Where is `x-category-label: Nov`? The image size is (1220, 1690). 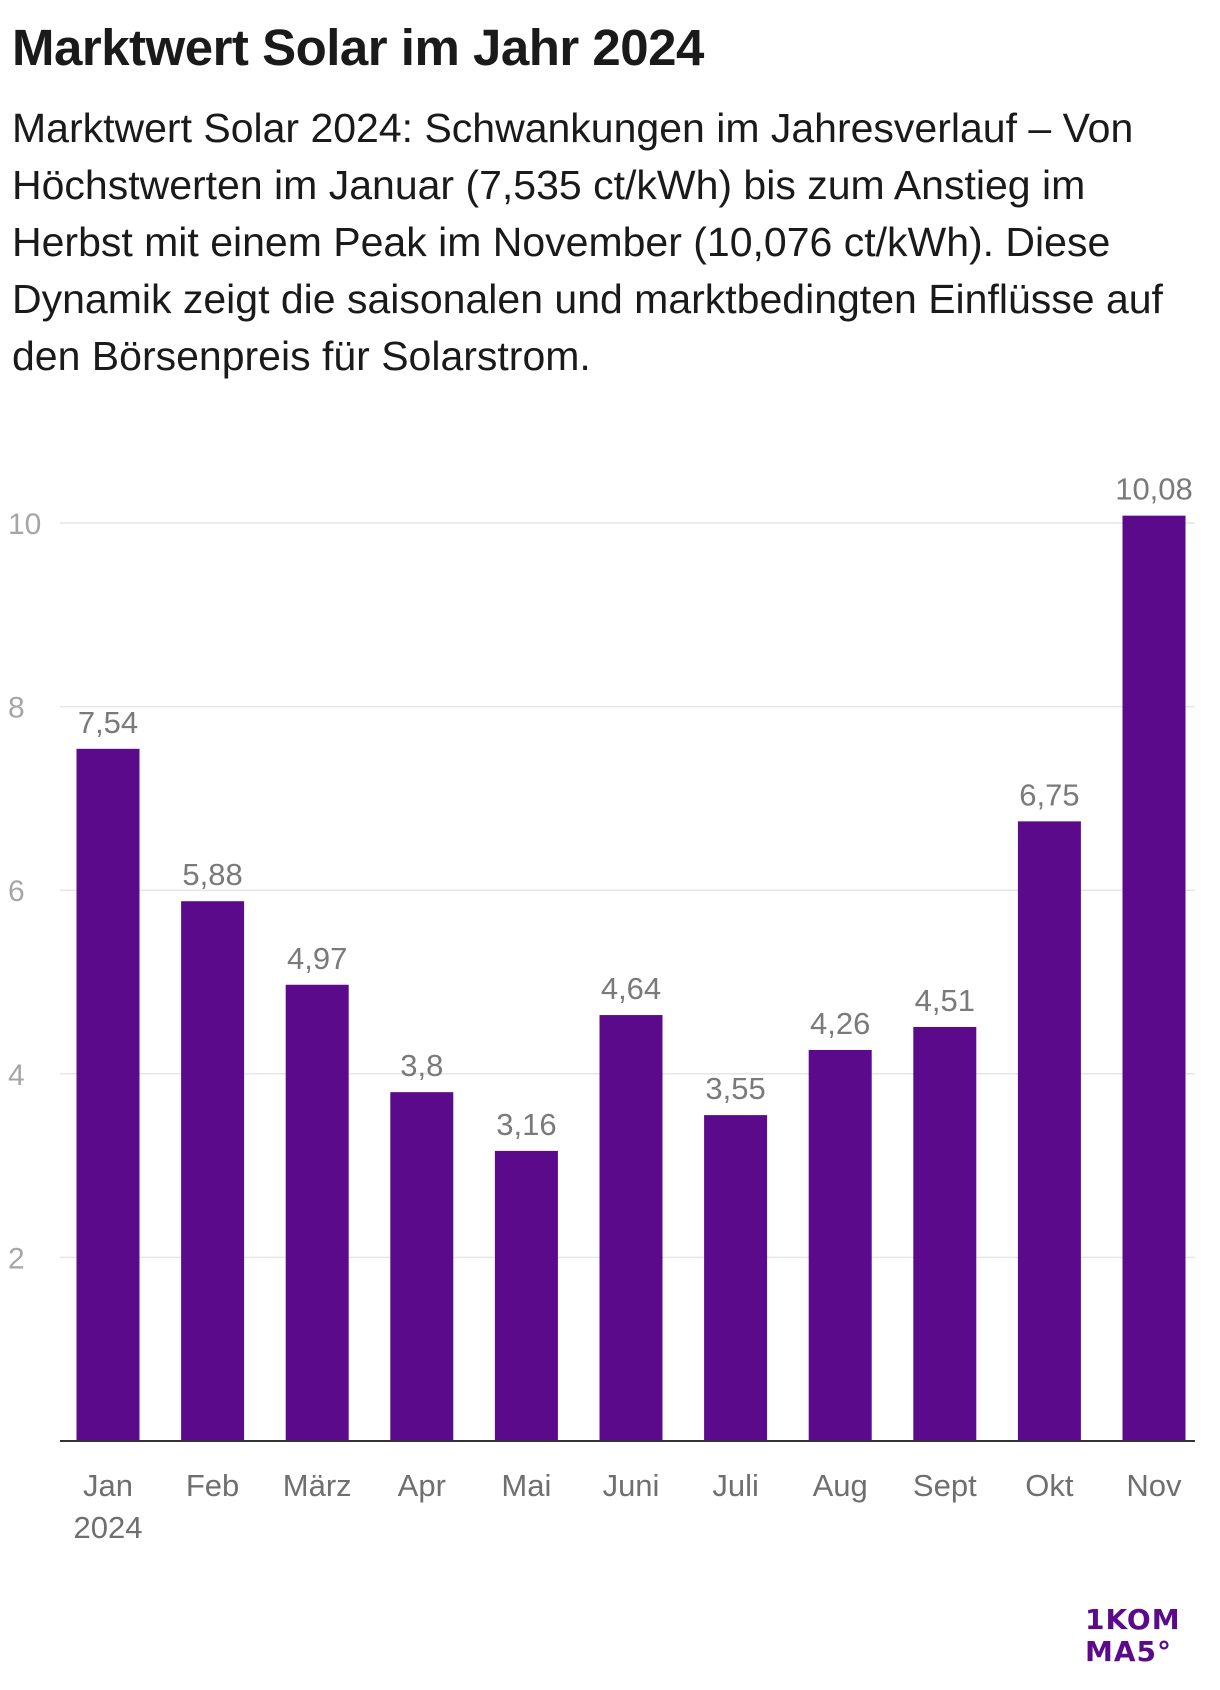
x-category-label: Nov is located at coordinates (1154, 1485).